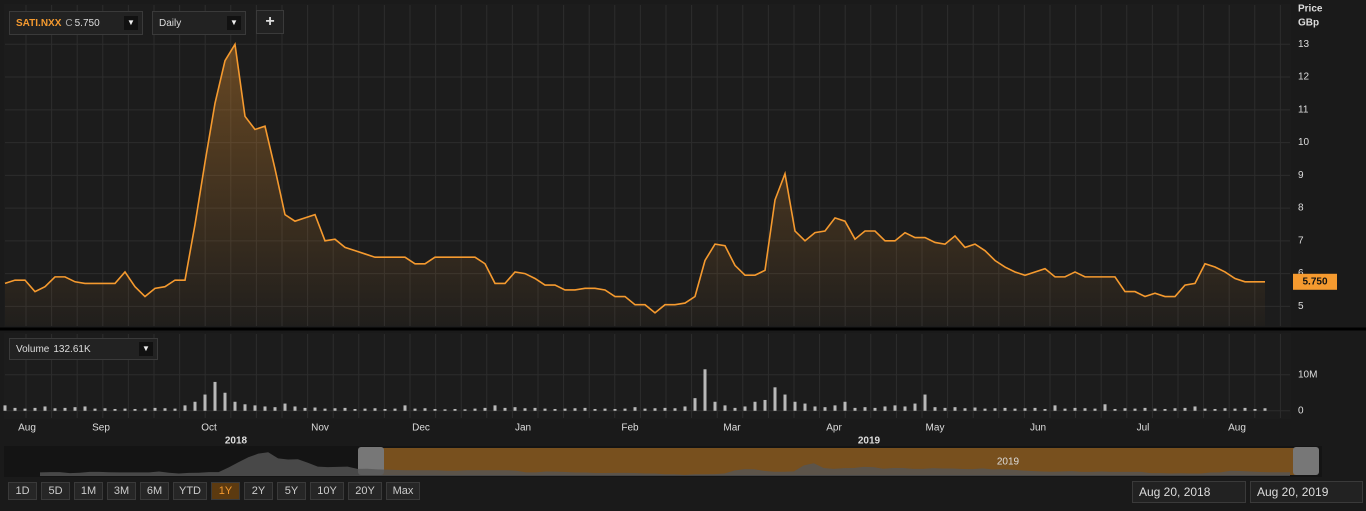 The width and height of the screenshot is (1366, 511). Describe the element at coordinates (320, 428) in the screenshot. I see `x-tick-label: Nov` at that location.